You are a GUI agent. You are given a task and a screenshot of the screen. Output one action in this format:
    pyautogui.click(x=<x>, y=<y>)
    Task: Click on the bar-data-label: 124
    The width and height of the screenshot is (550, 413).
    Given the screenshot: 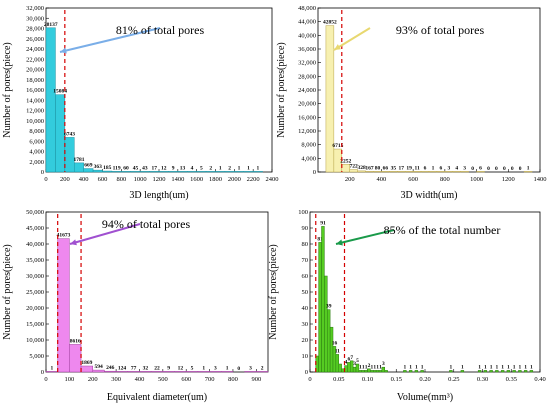 What is the action you would take?
    pyautogui.click(x=122, y=368)
    